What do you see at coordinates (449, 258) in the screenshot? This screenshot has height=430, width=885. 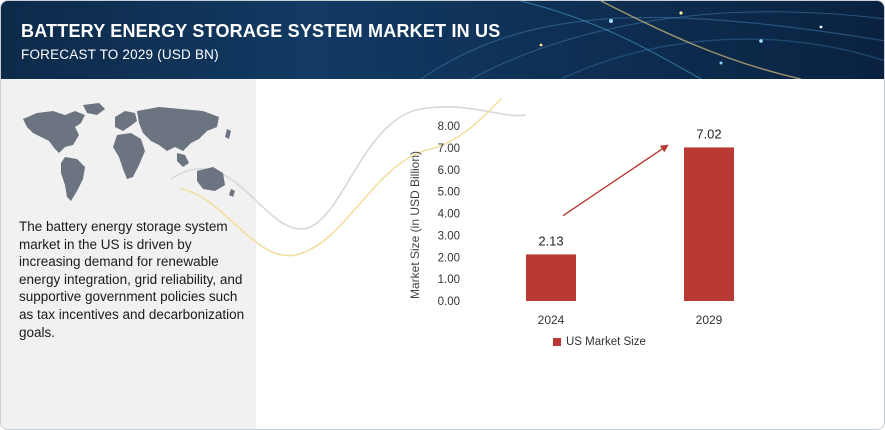 I see `y-tick-label: 2.00` at bounding box center [449, 258].